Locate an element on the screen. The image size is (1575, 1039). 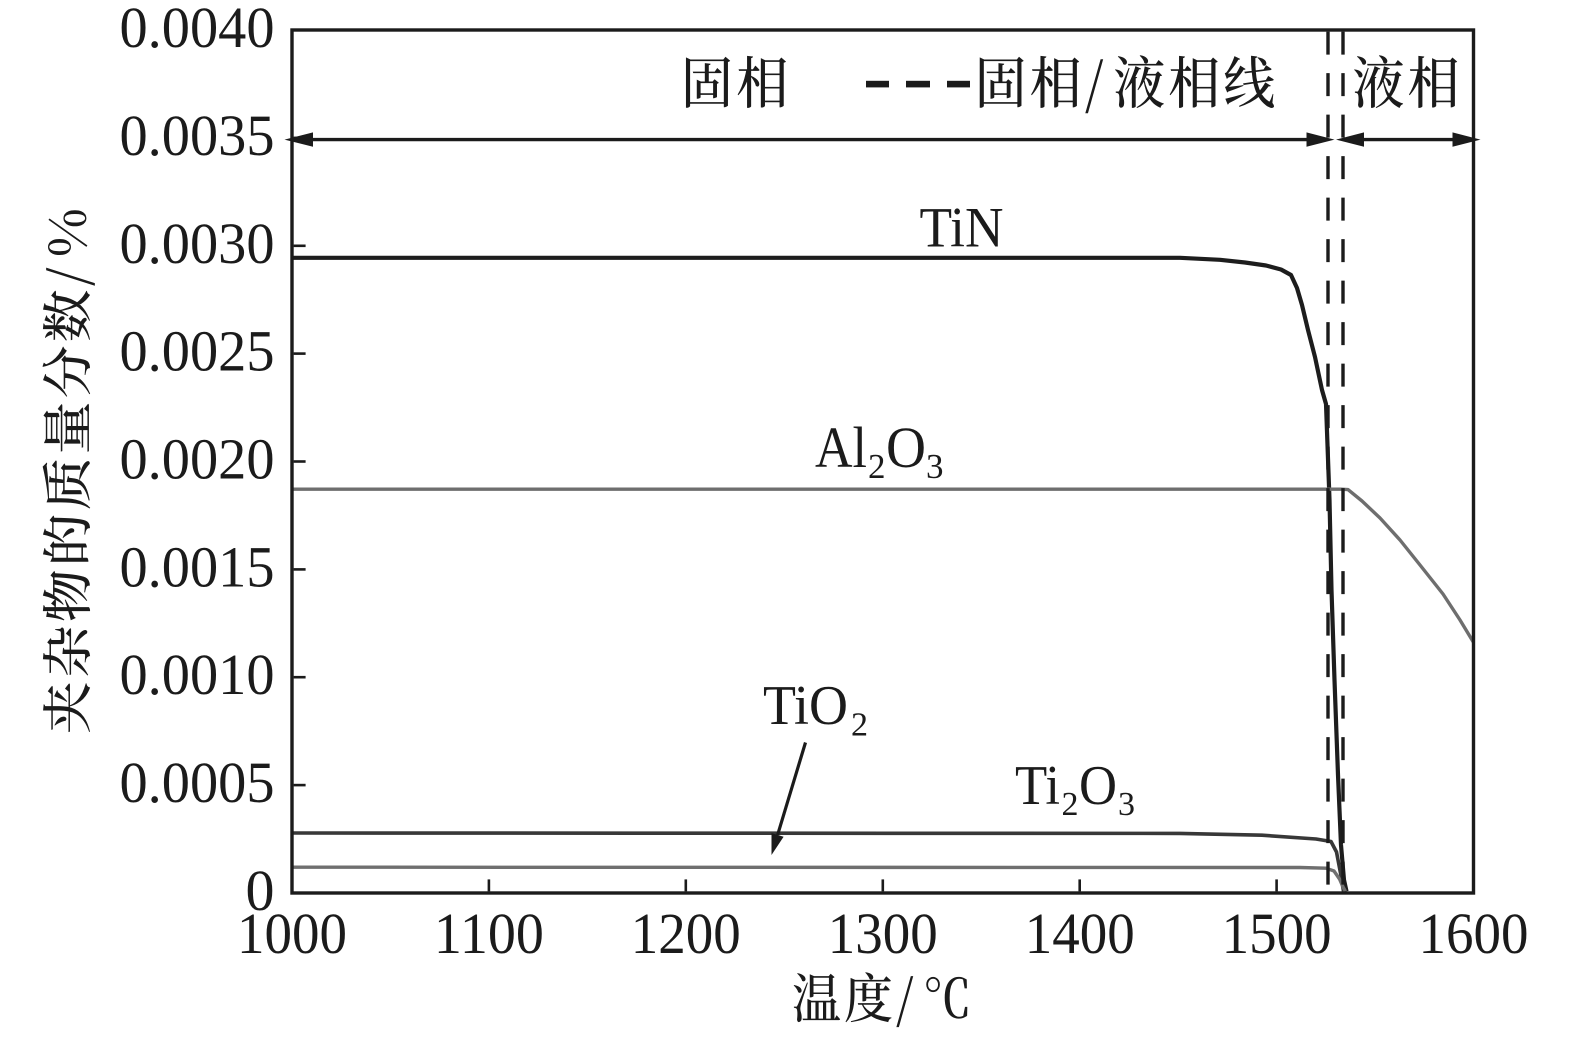
svg-text: Ti is located at coordinates (1037, 786).